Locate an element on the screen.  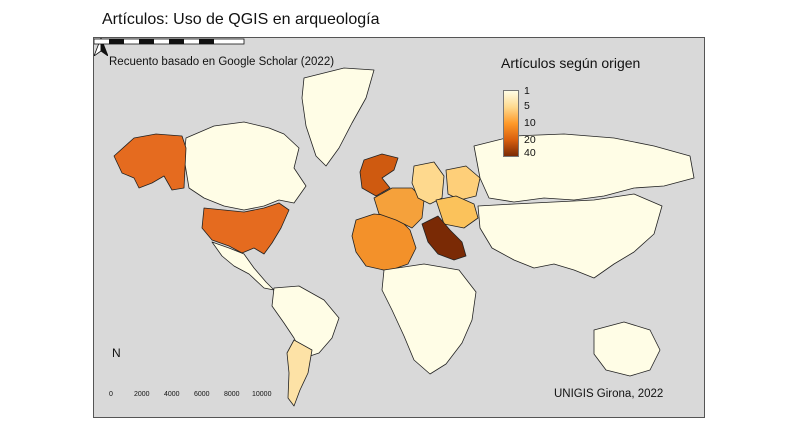
map-subtitle: Recuento basado en Google Scholar (2022) is located at coordinates (222, 62).